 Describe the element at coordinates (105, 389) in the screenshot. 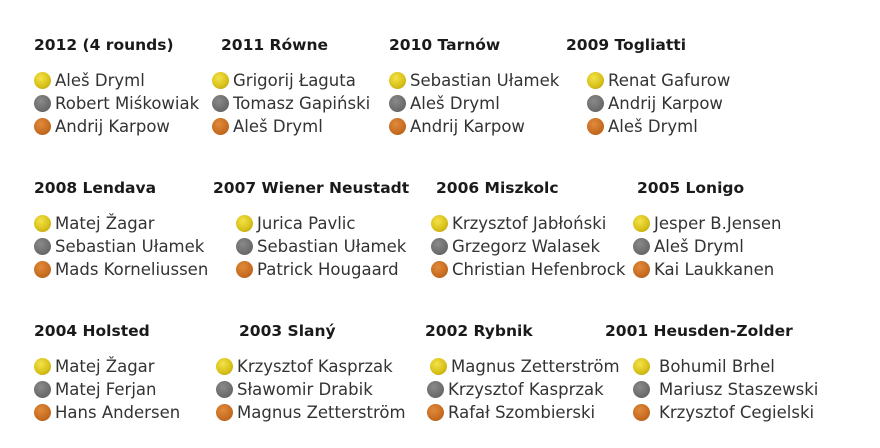

I see `medalist-name: Matej Ferjan` at that location.